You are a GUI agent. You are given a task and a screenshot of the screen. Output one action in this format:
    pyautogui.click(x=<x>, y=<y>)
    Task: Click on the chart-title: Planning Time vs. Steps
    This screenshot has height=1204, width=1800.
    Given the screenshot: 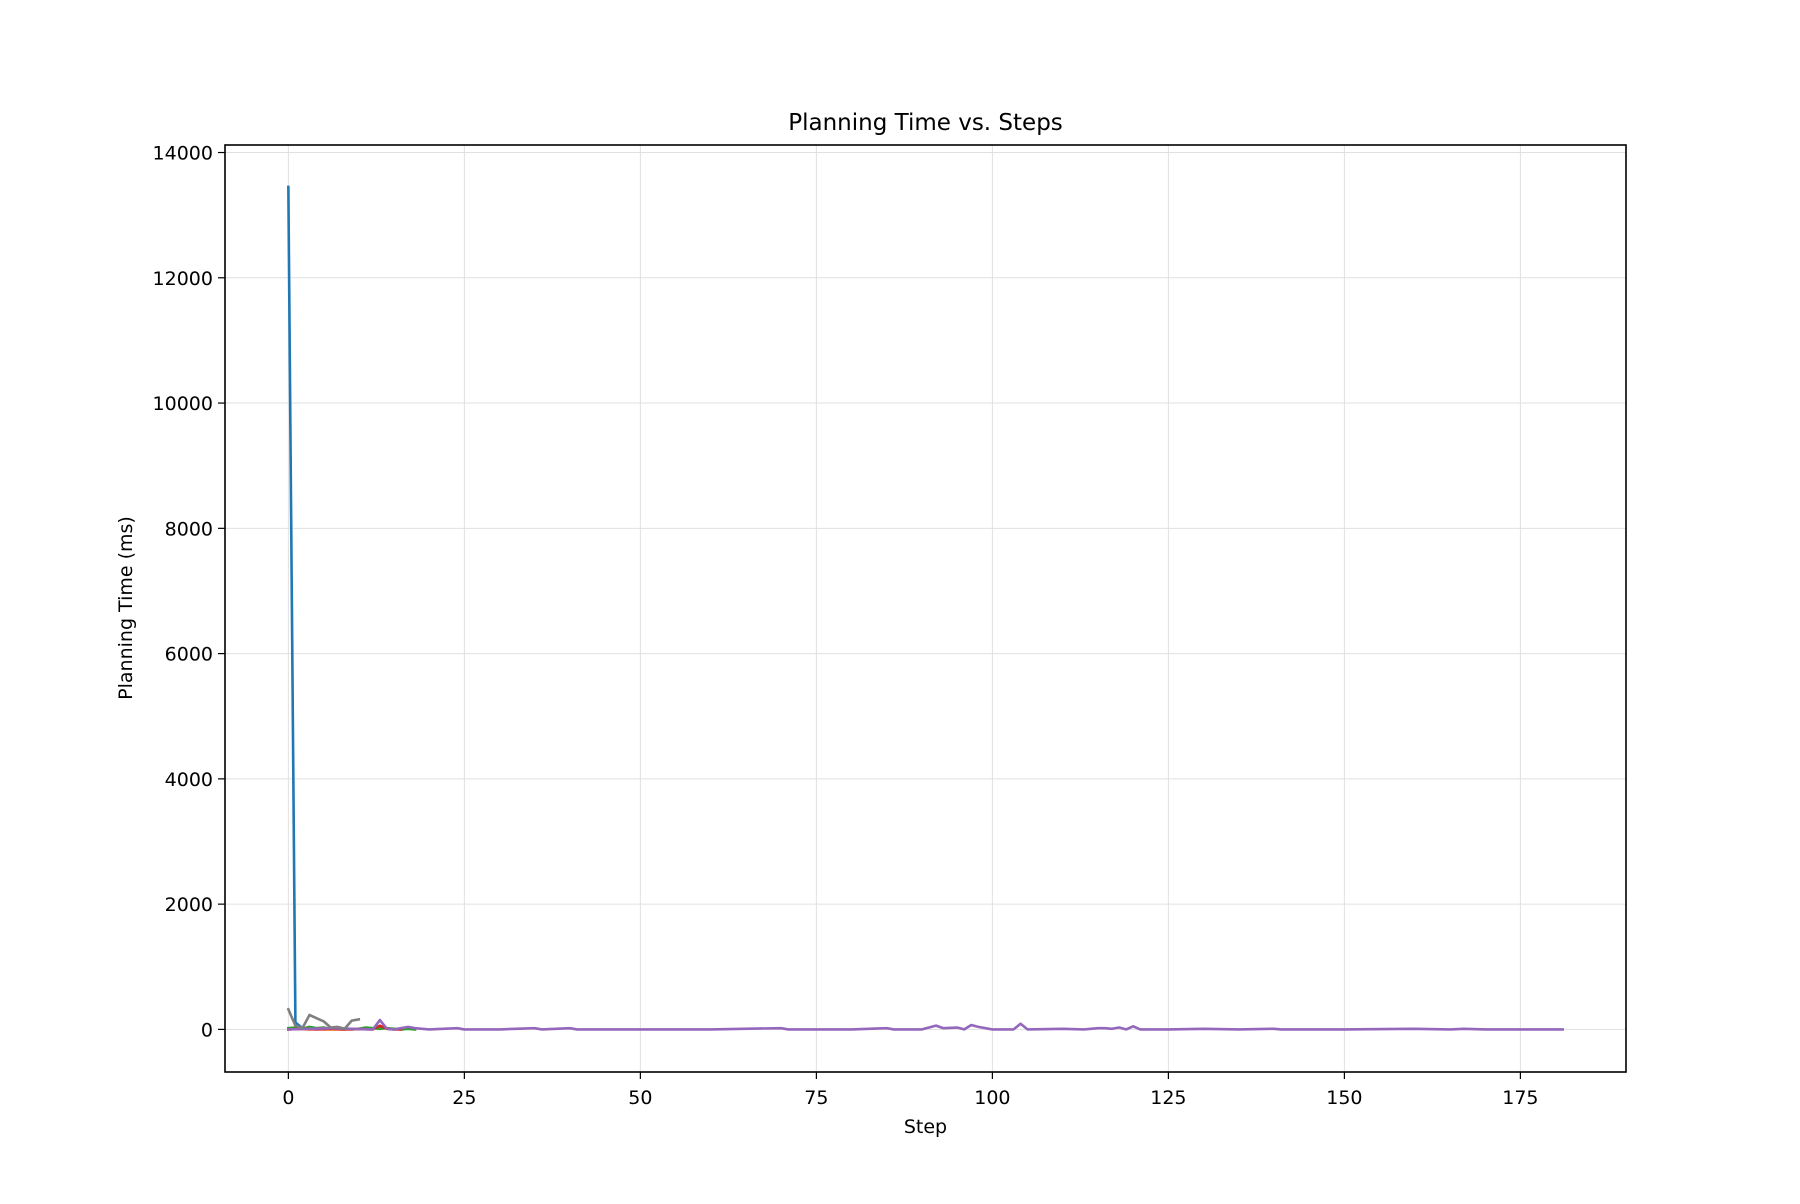 What is the action you would take?
    pyautogui.click(x=925, y=123)
    